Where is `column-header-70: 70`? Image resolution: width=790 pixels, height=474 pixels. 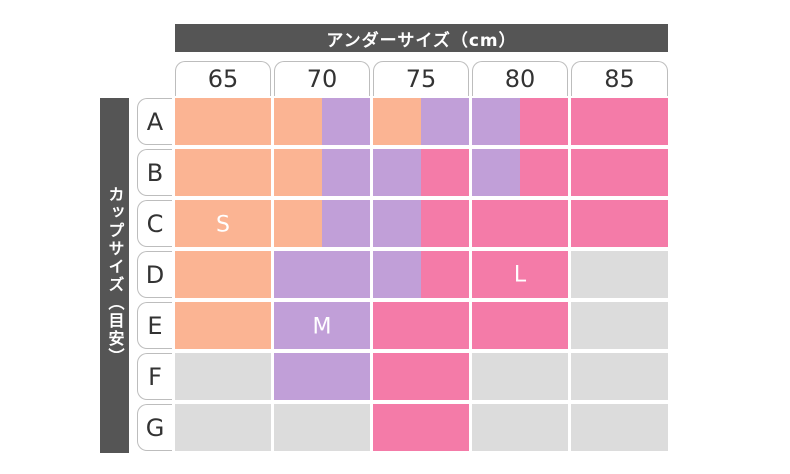 column-header-70: 70 is located at coordinates (322, 78).